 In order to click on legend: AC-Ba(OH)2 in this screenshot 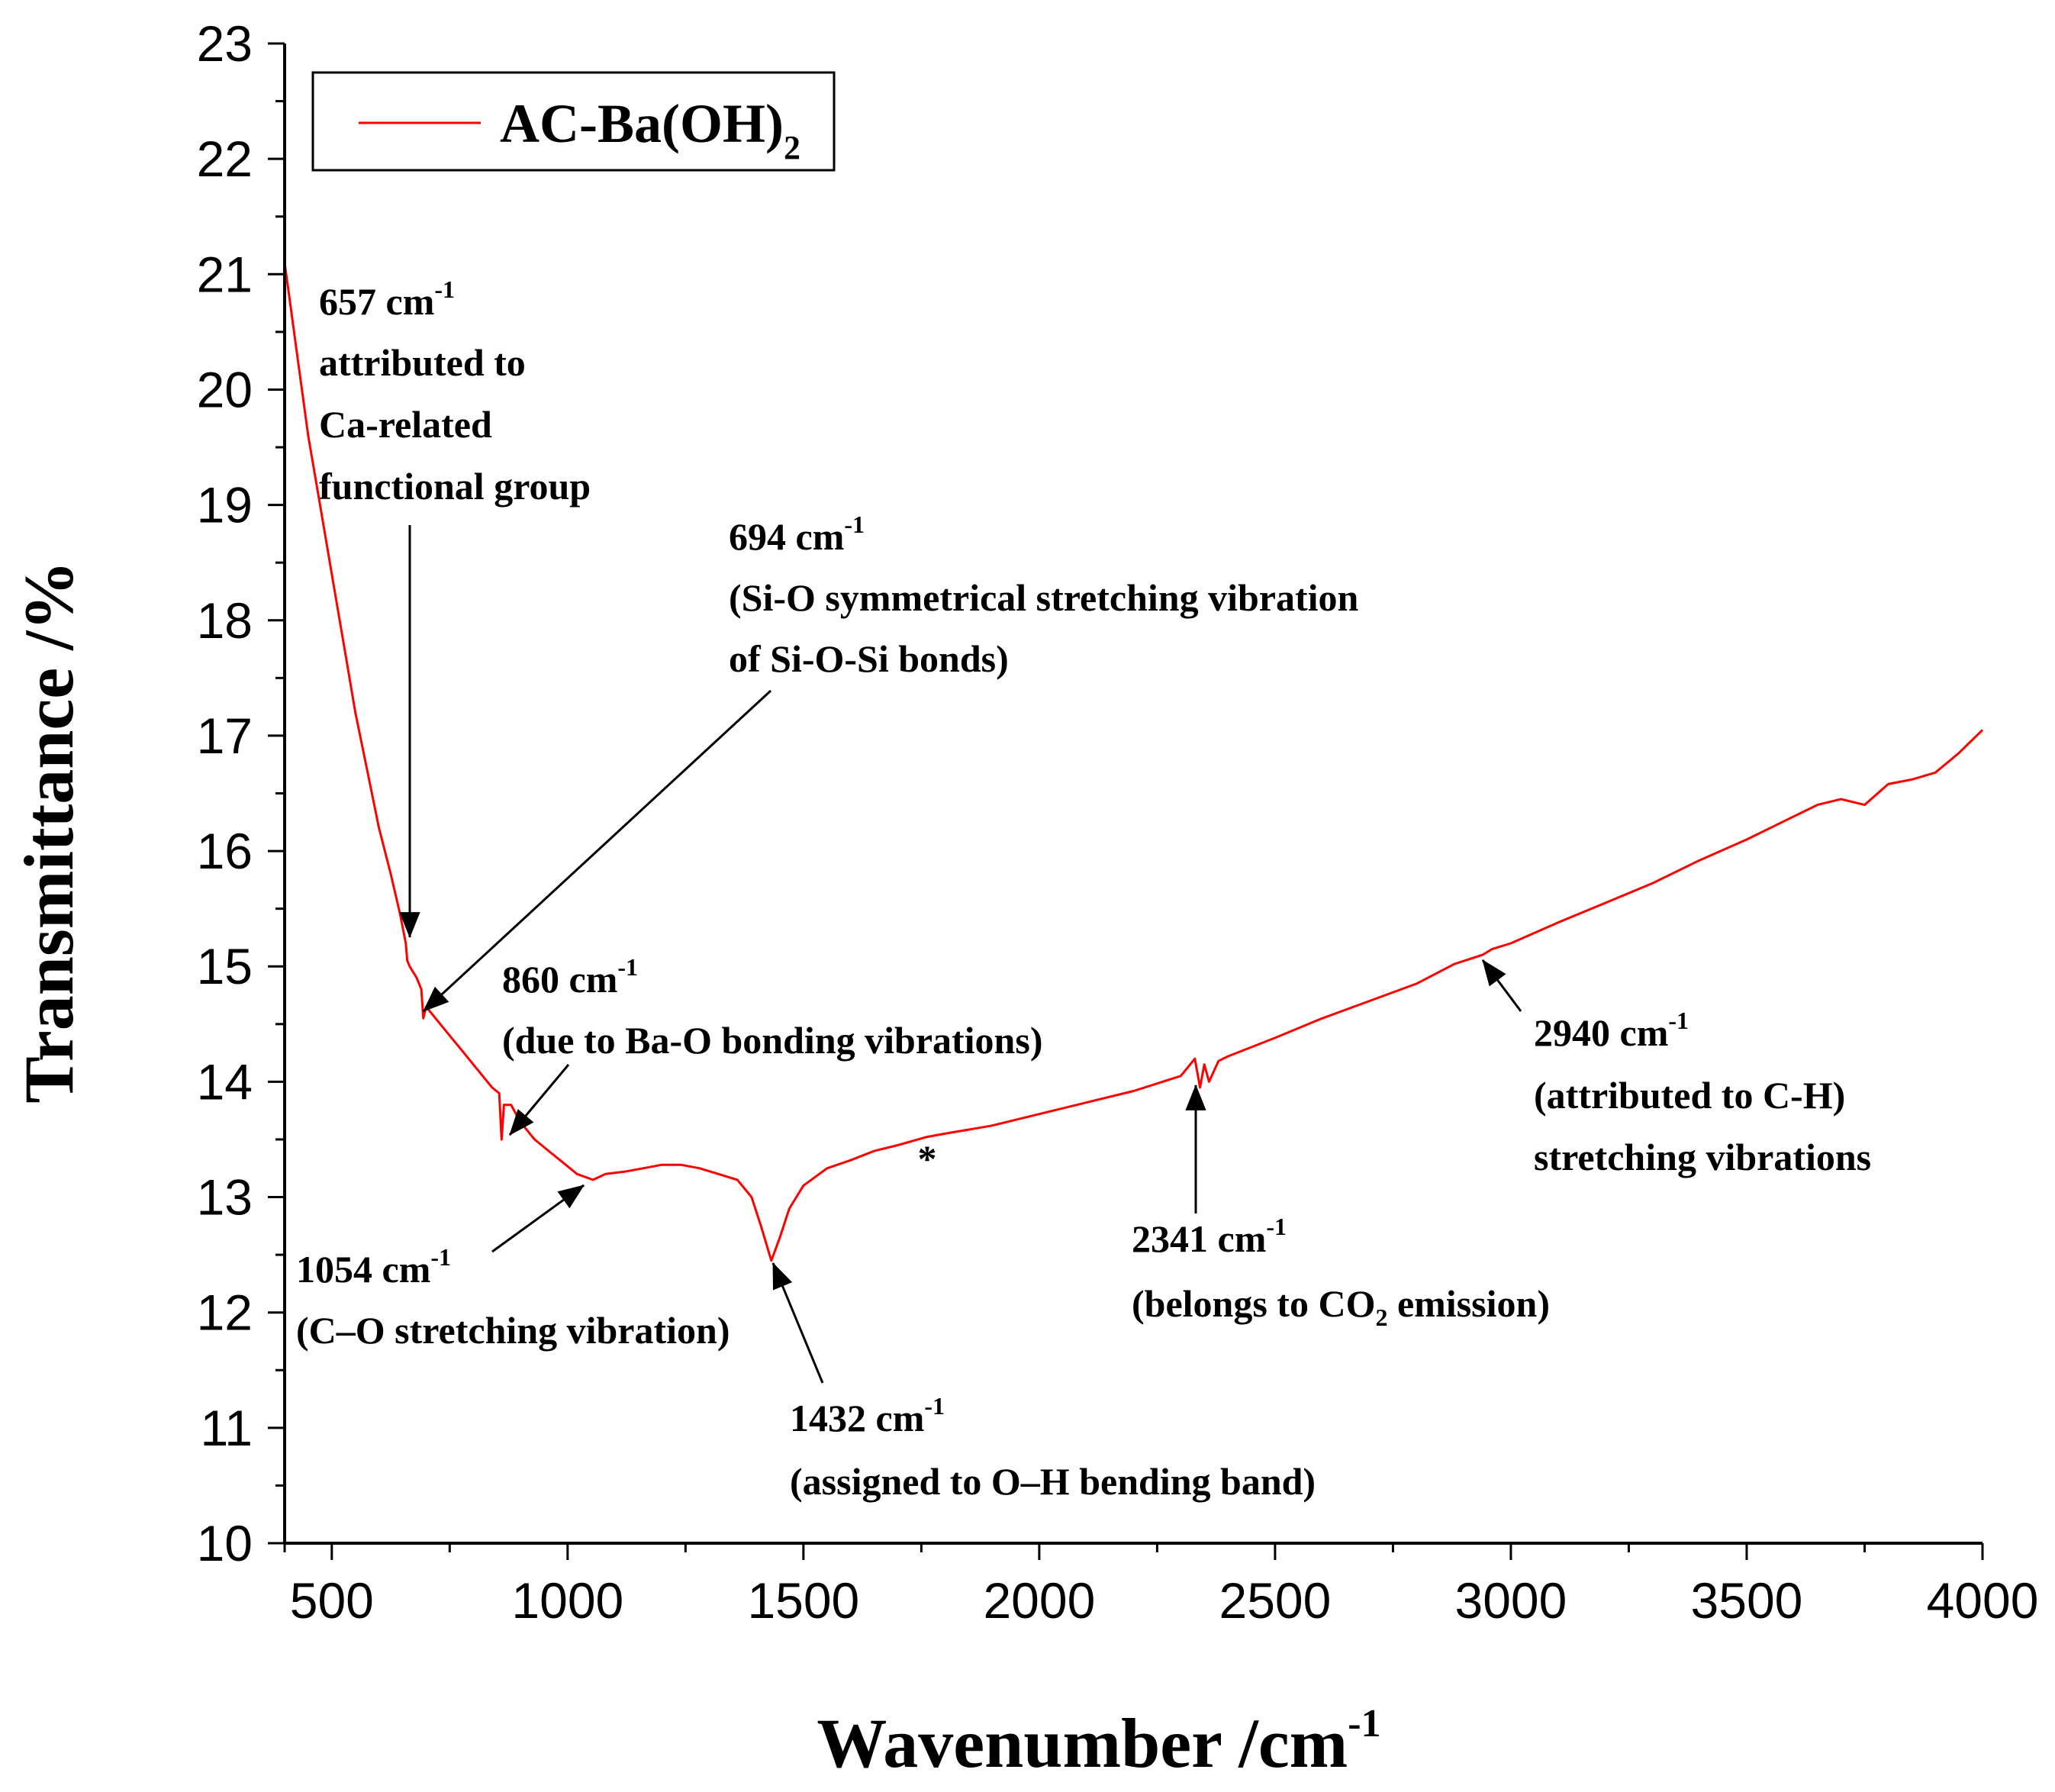, I will do `click(574, 121)`.